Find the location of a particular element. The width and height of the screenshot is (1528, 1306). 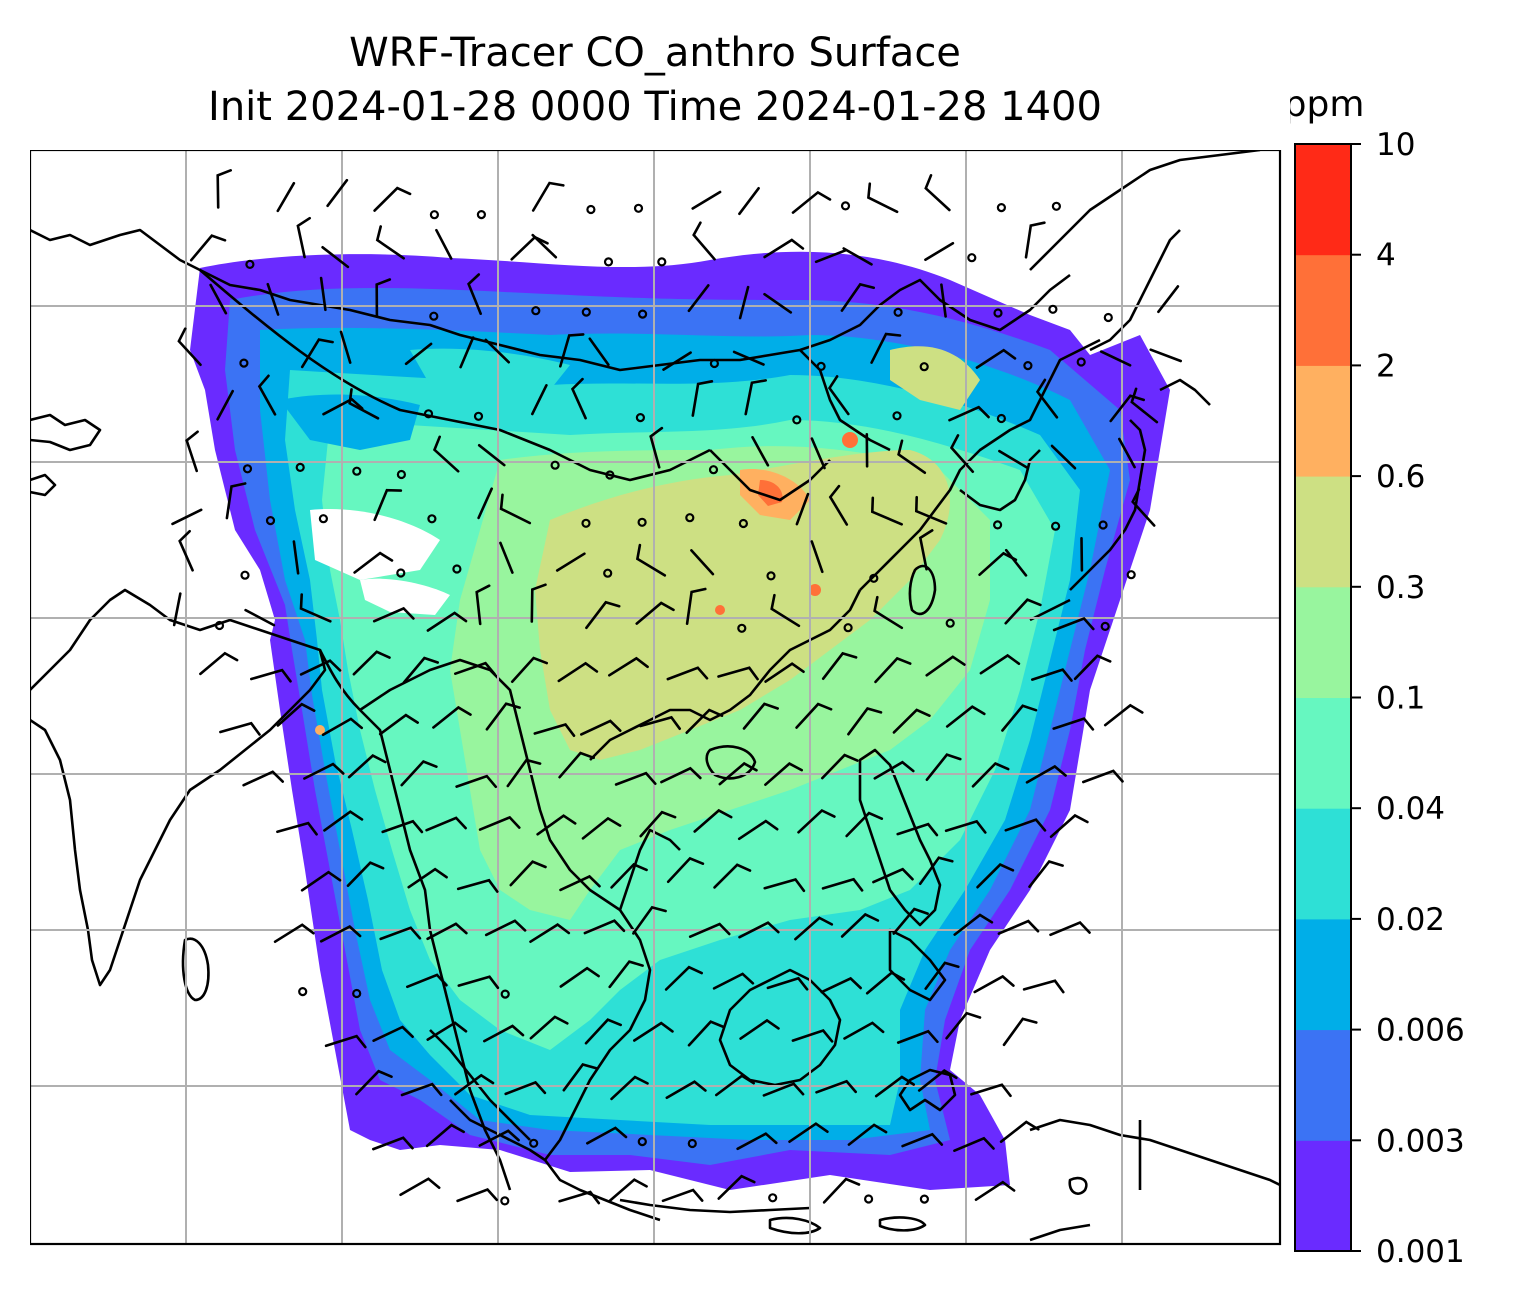

colorbar-tick-label: 0.3 is located at coordinates (1400, 588).